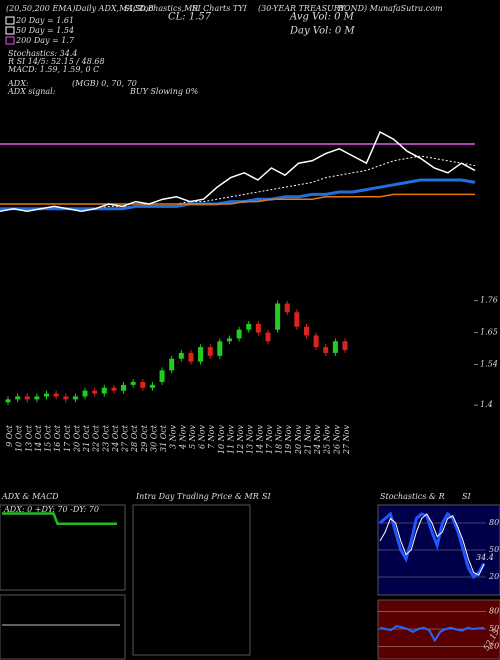 Image resolution: width=500 pixels, height=660 pixels. Describe the element at coordinates (144, 438) in the screenshot. I see `x-tick-label: 29 Oct` at that location.